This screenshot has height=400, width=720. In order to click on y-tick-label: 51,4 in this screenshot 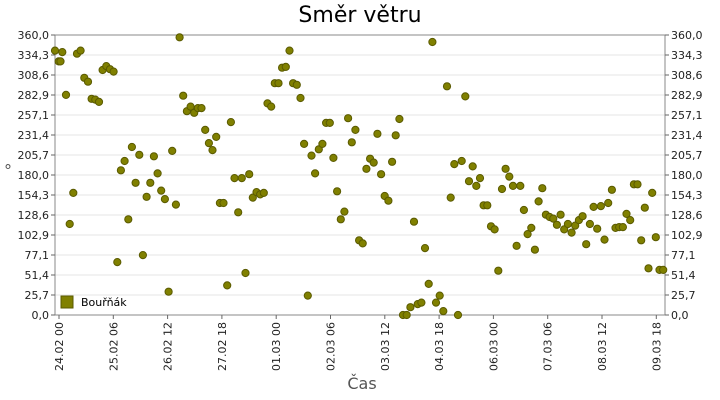, I will do `click(37, 275)`.